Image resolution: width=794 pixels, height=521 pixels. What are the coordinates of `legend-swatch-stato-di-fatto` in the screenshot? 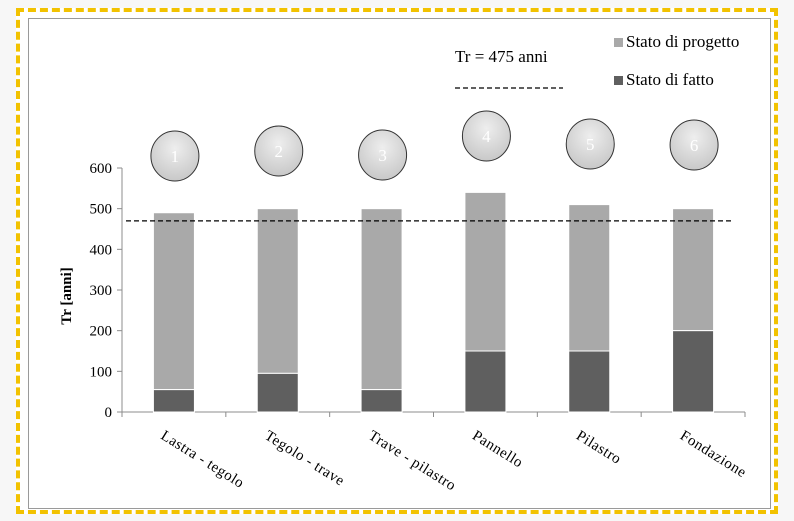 It's located at (618, 80).